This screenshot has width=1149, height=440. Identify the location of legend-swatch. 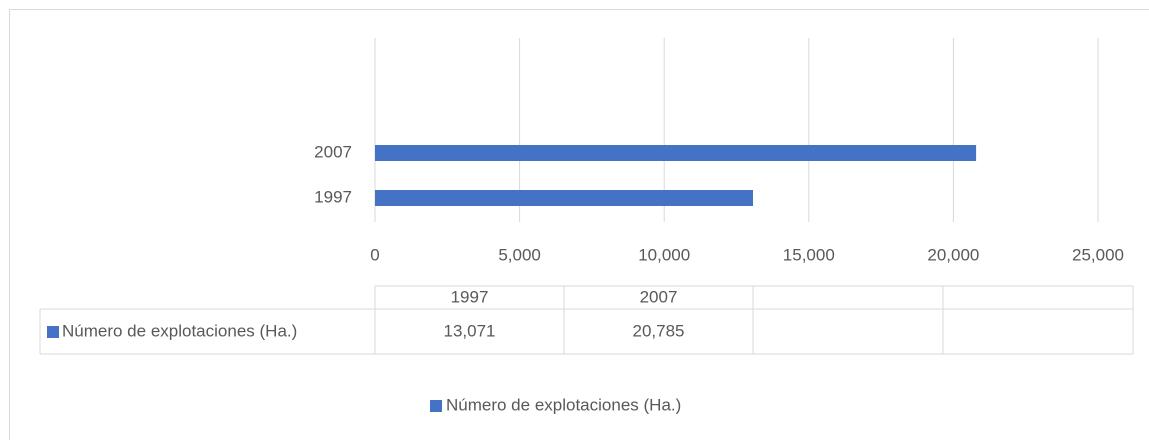
(436, 406).